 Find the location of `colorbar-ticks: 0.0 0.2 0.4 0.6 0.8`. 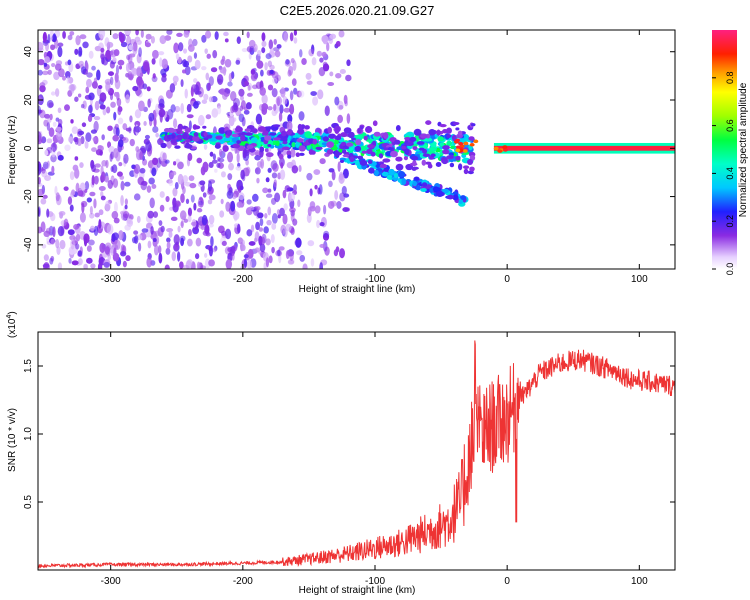

colorbar-ticks: 0.0 0.2 0.4 0.6 0.8 is located at coordinates (723, 173).